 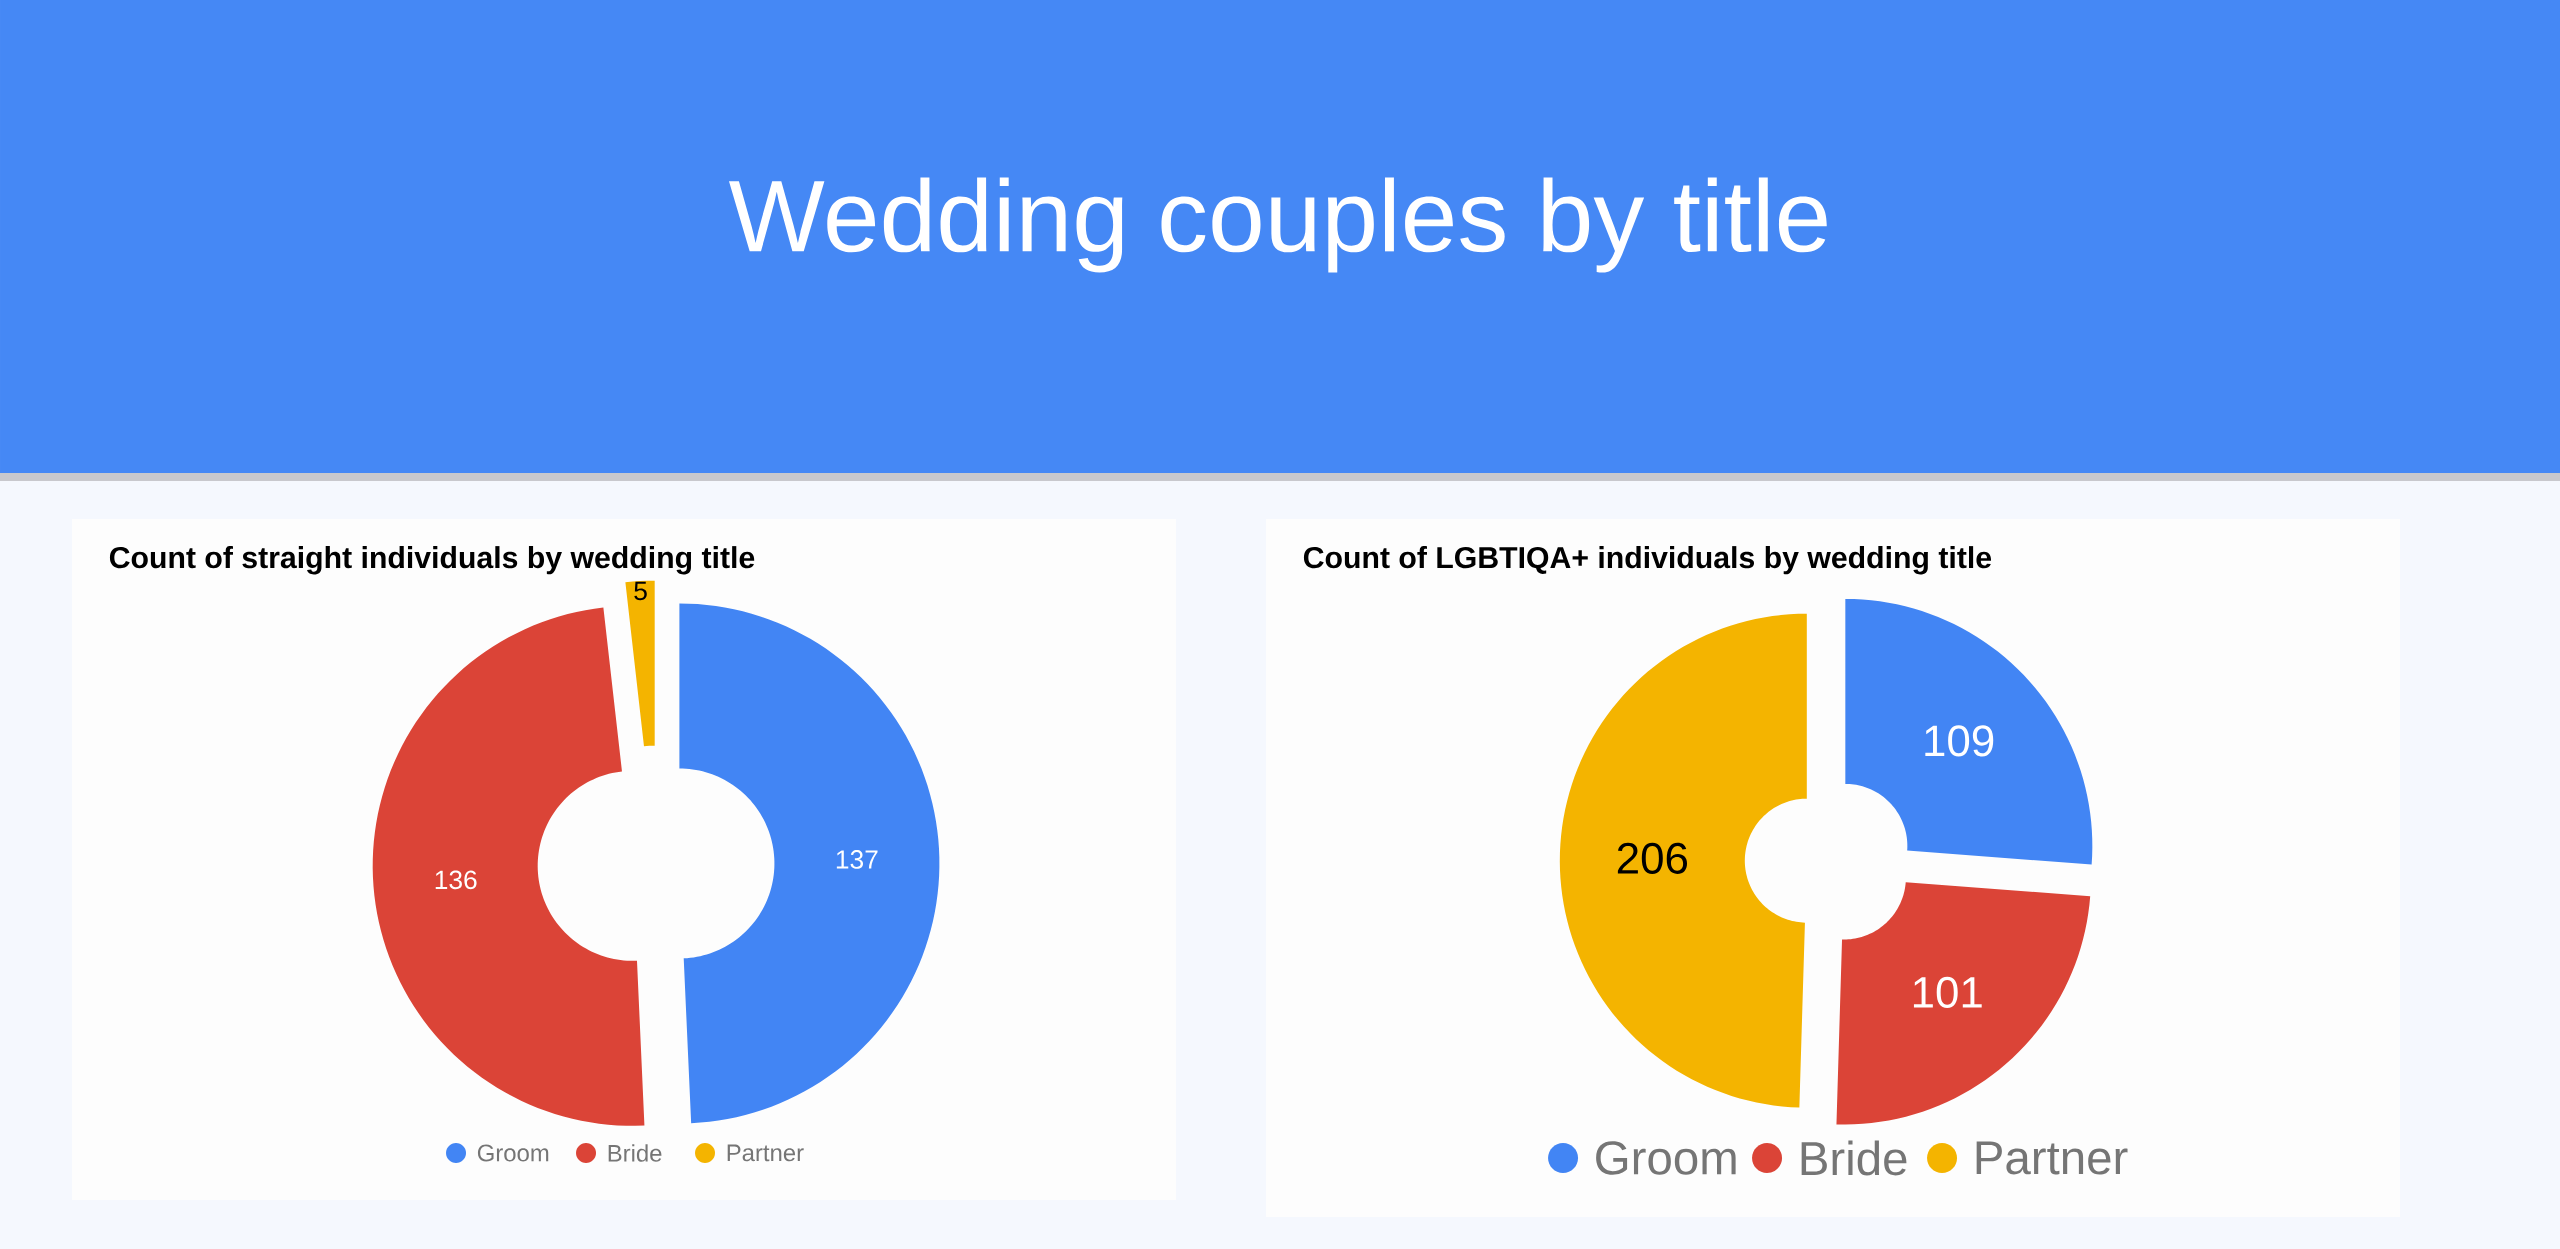 What do you see at coordinates (1652, 858) in the screenshot?
I see `data-label: 206` at bounding box center [1652, 858].